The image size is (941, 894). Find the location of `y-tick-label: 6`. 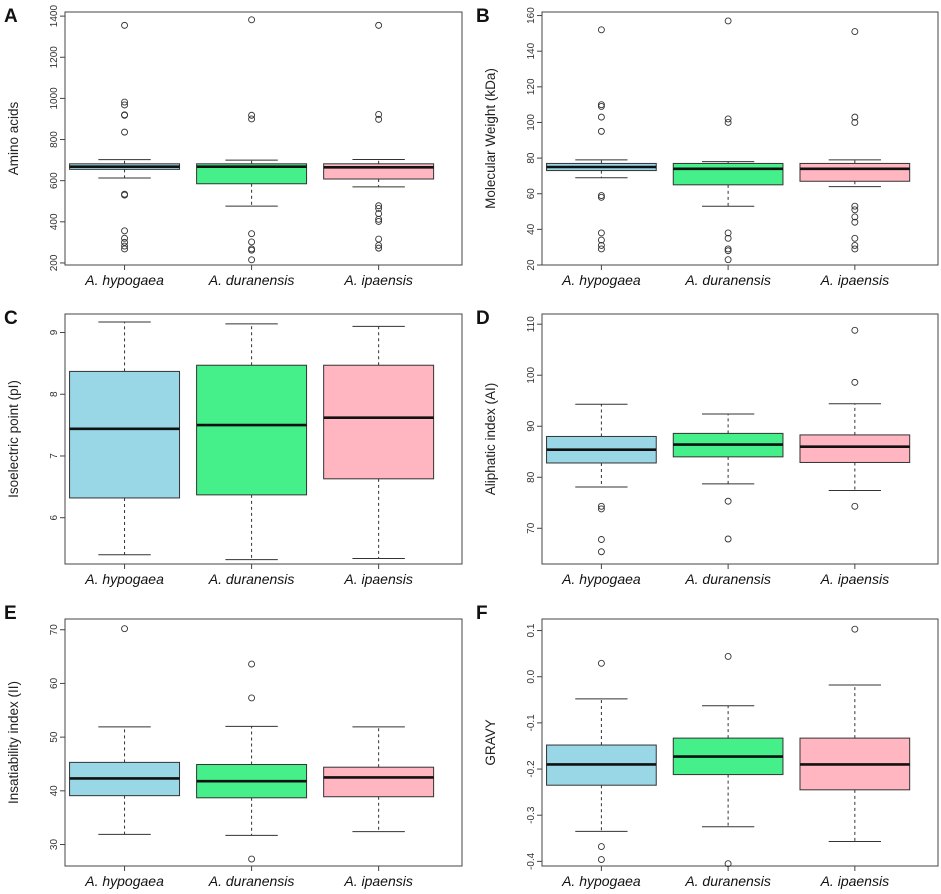

y-tick-label: 6 is located at coordinates (54, 517).